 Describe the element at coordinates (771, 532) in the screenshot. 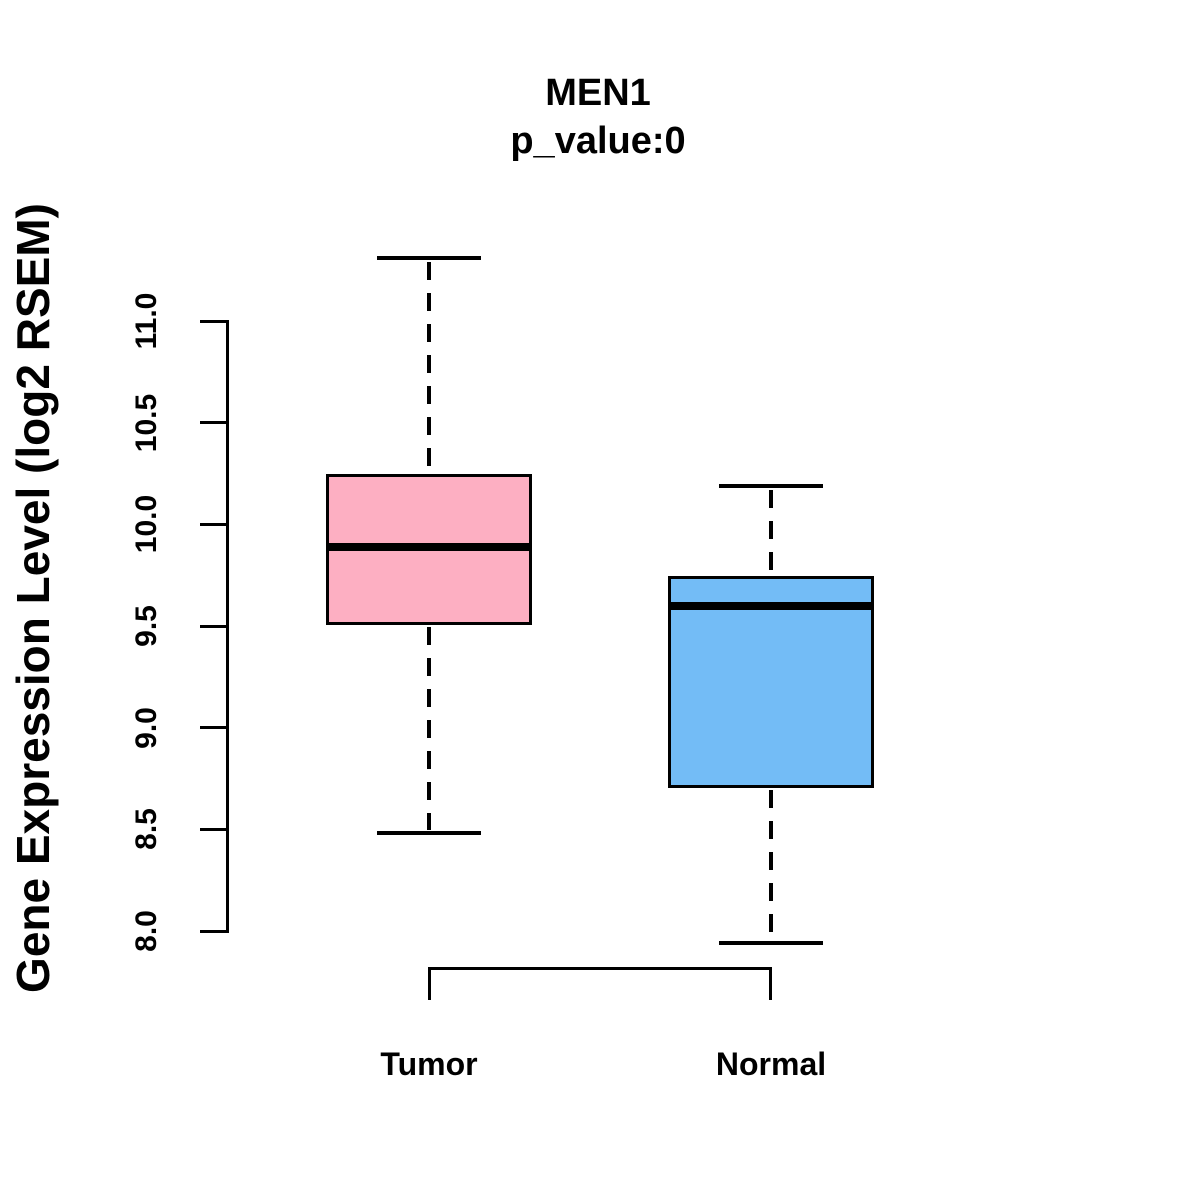

I see `whisker-upper-dash-normal` at that location.